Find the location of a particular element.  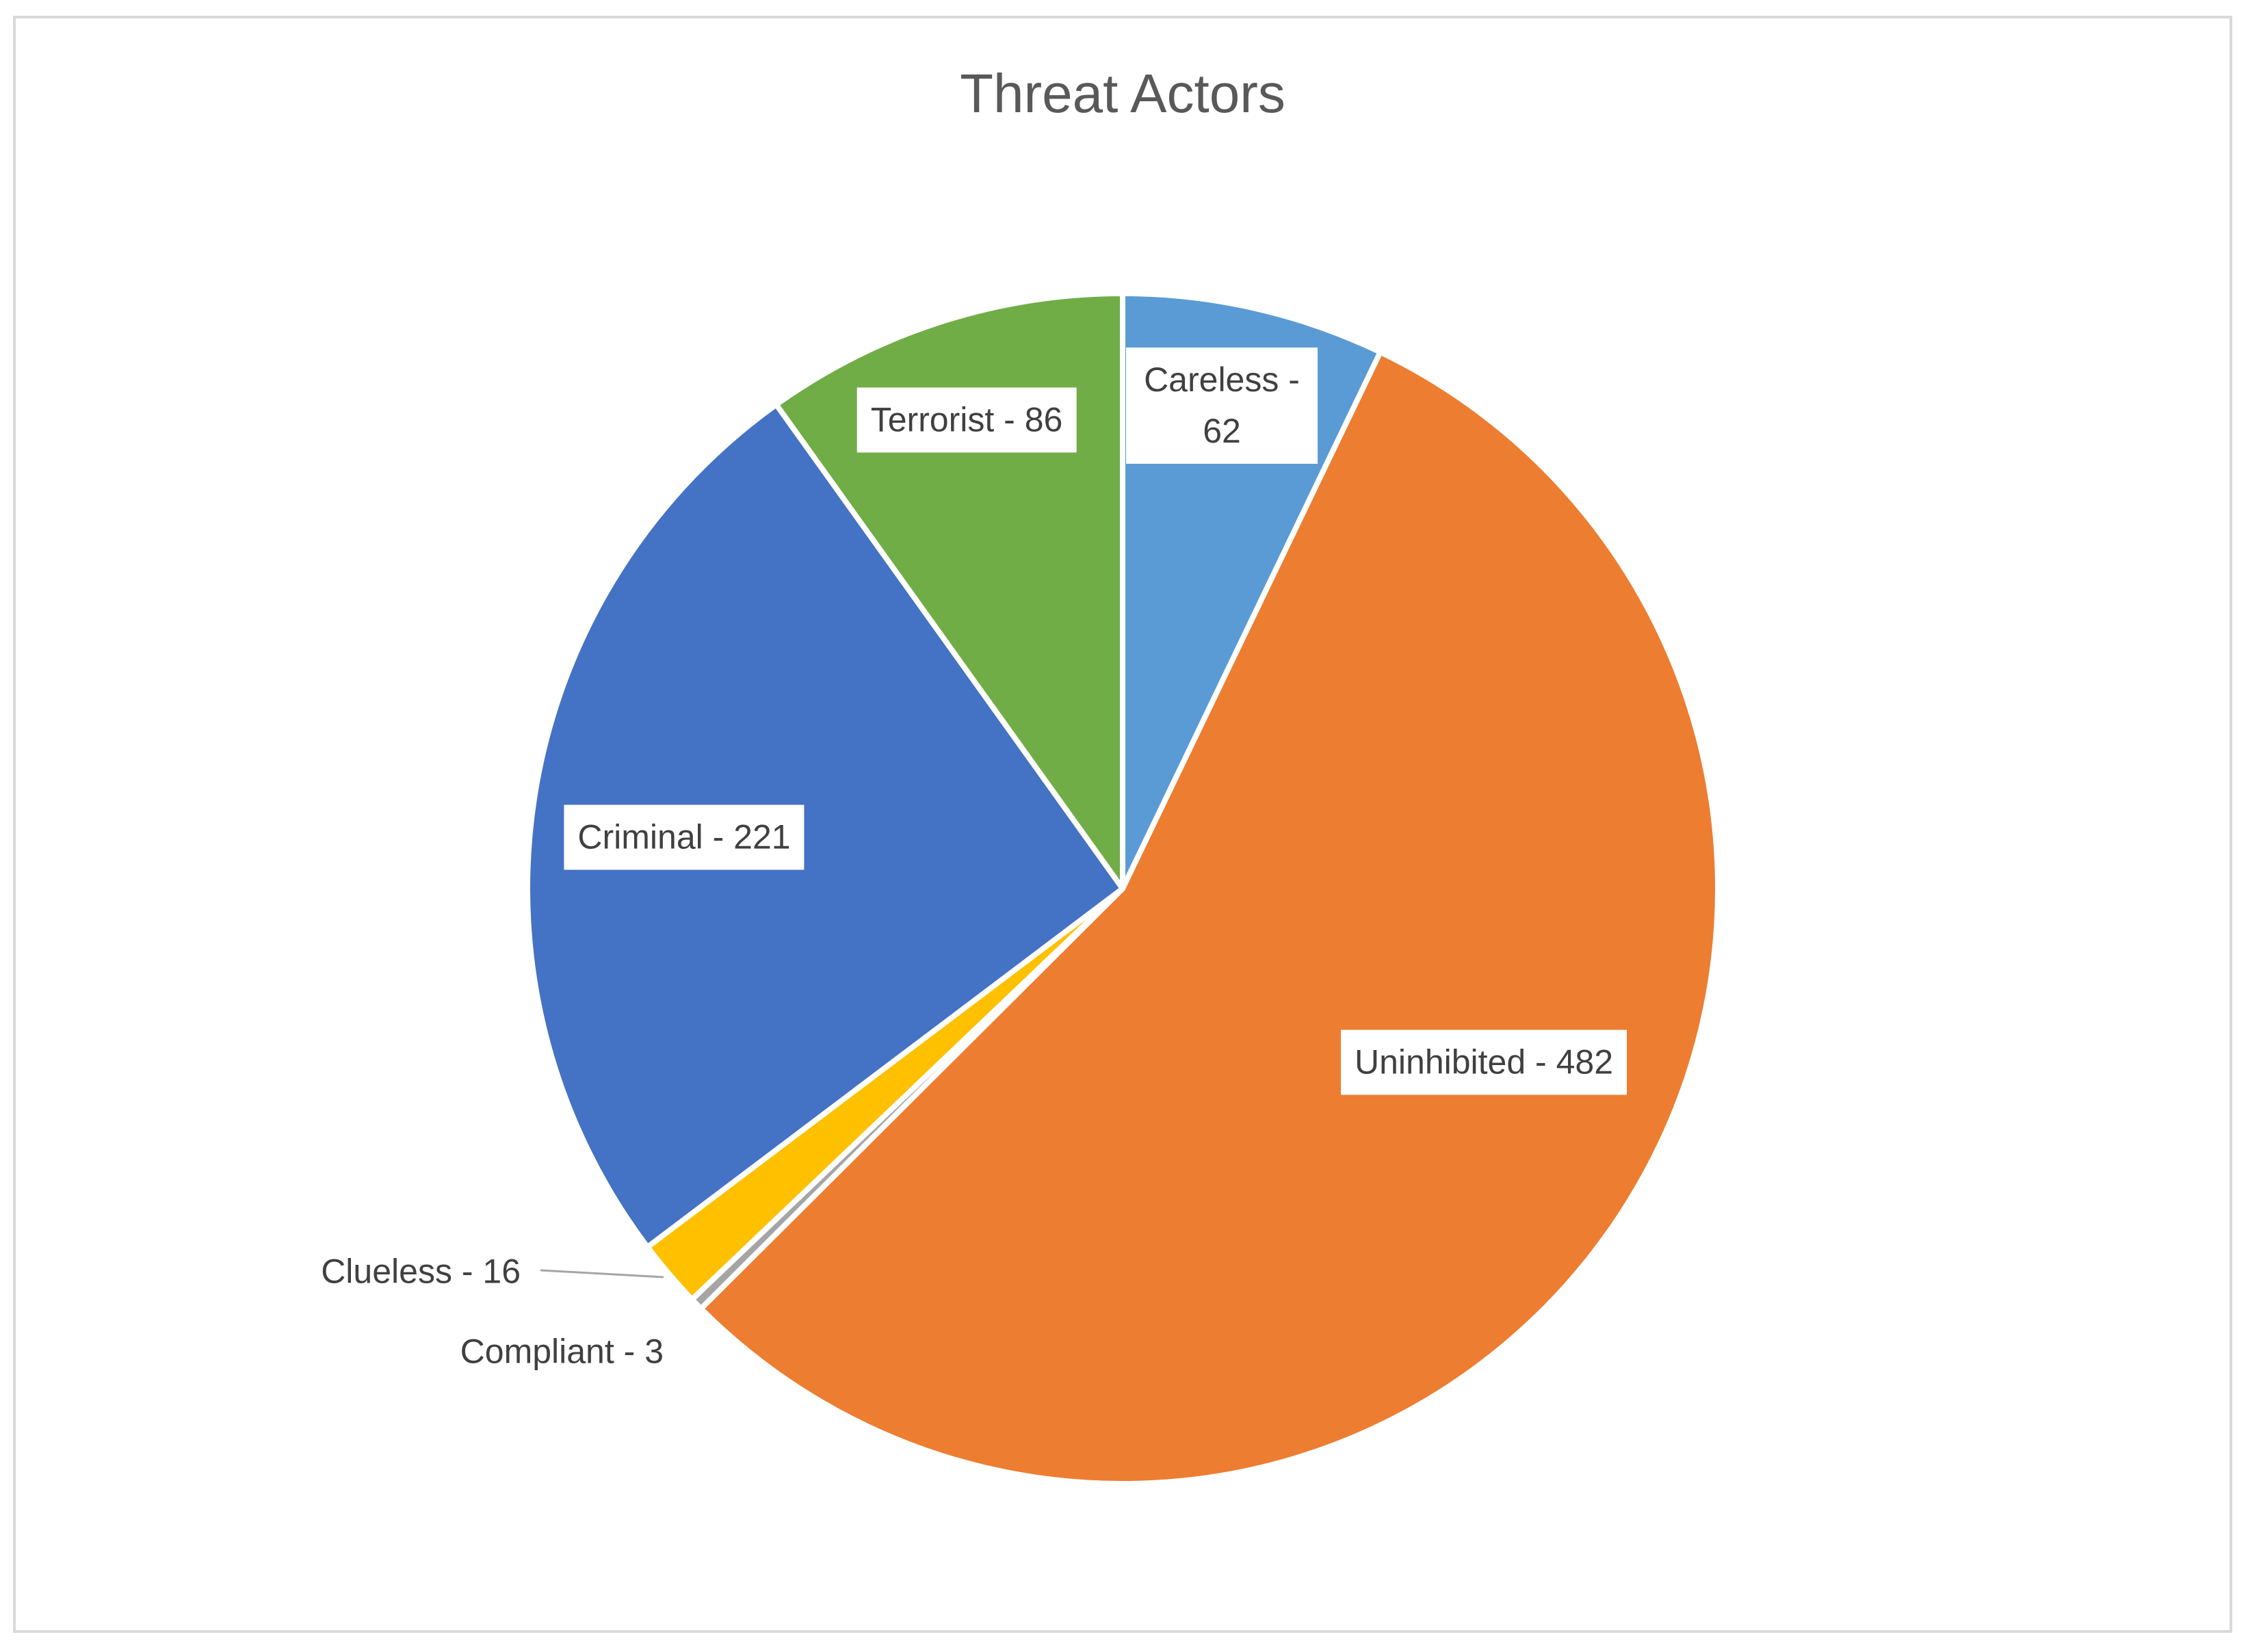

chart-title: Threat Actors is located at coordinates (1122, 94).